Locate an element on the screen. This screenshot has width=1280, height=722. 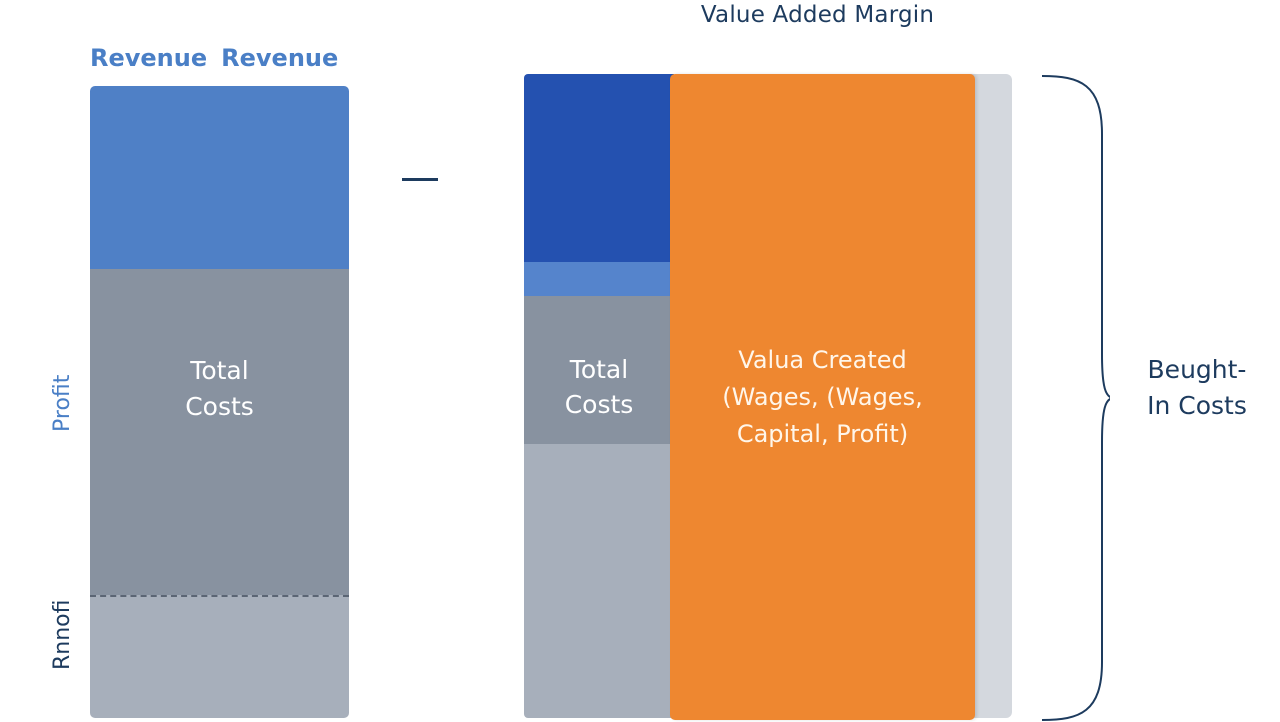
bought-in-costs-line-2: In Costs is located at coordinates (1197, 405).